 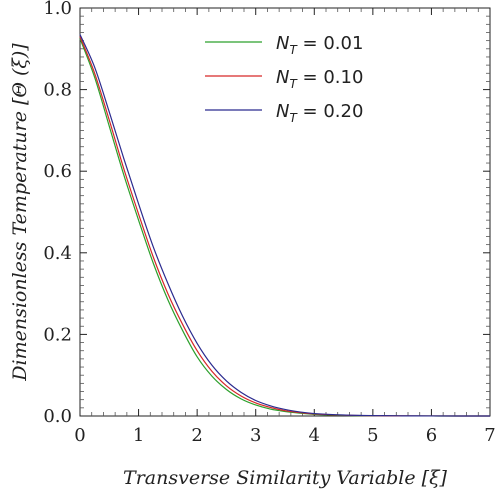 I want to click on legend-label-1: NT = 0.01, so click(x=319, y=45).